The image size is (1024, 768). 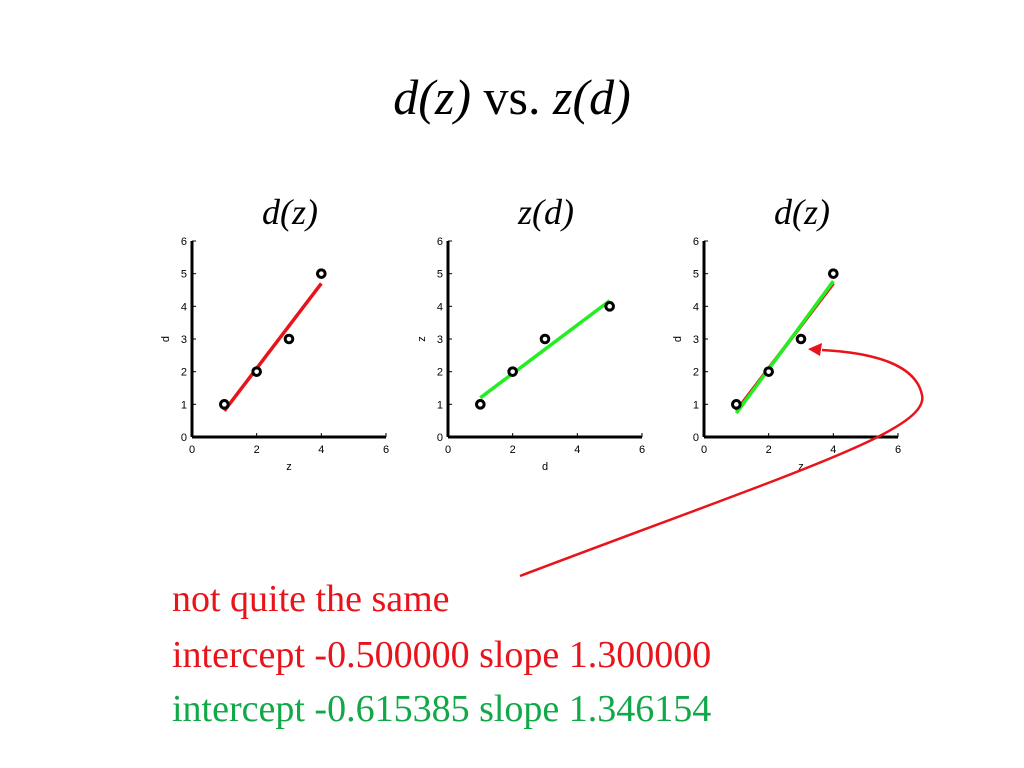 I want to click on panel-title-2: z(d), so click(x=546, y=212).